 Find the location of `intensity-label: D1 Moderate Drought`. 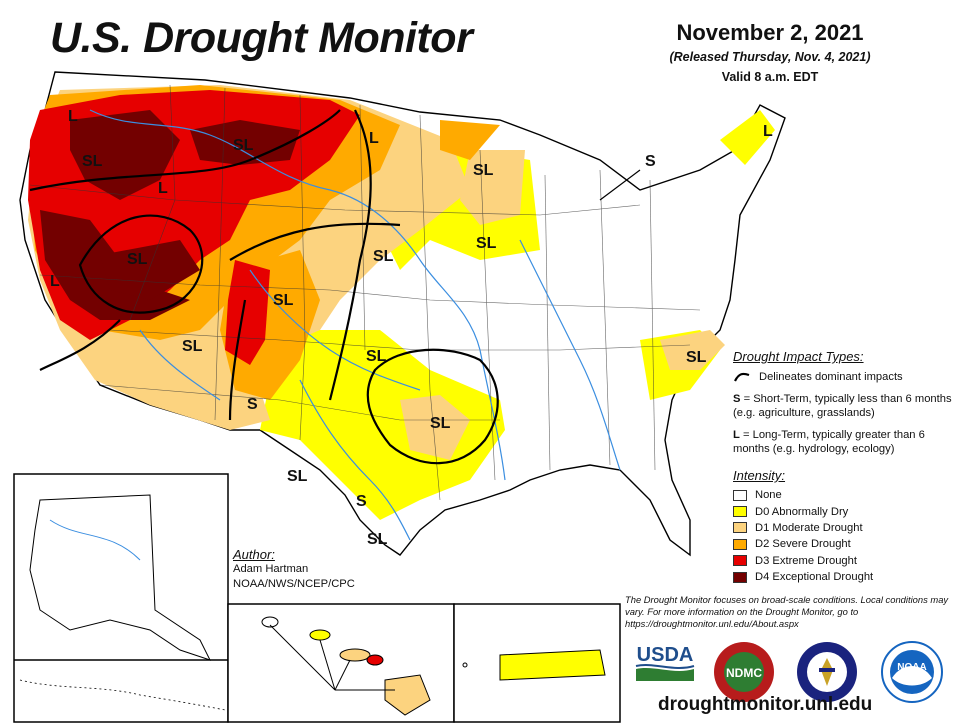

intensity-label: D1 Moderate Drought is located at coordinates (809, 527).